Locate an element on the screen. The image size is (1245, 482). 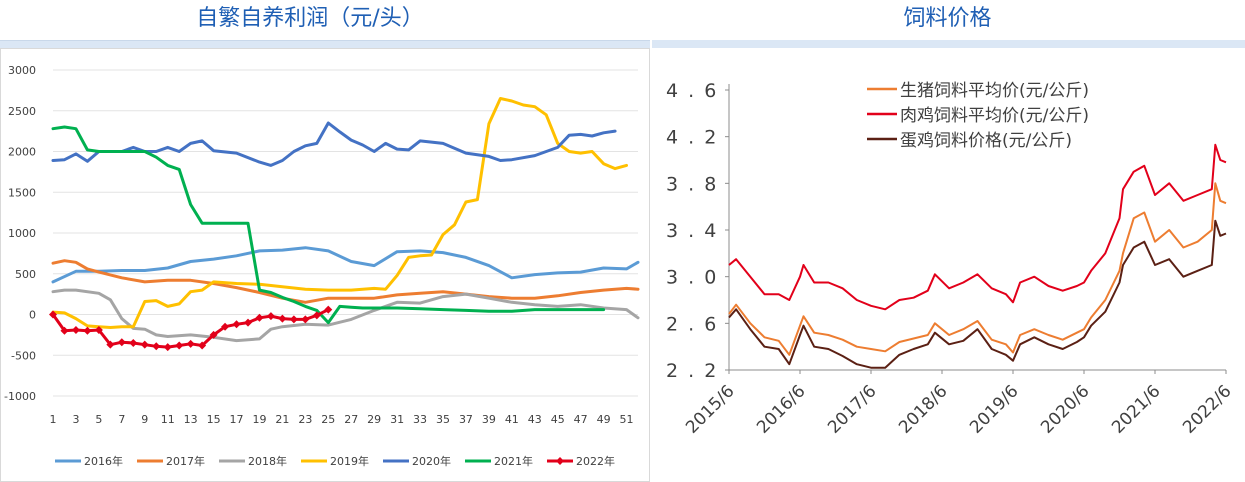
series-line-2016年 is located at coordinates (345, 265).